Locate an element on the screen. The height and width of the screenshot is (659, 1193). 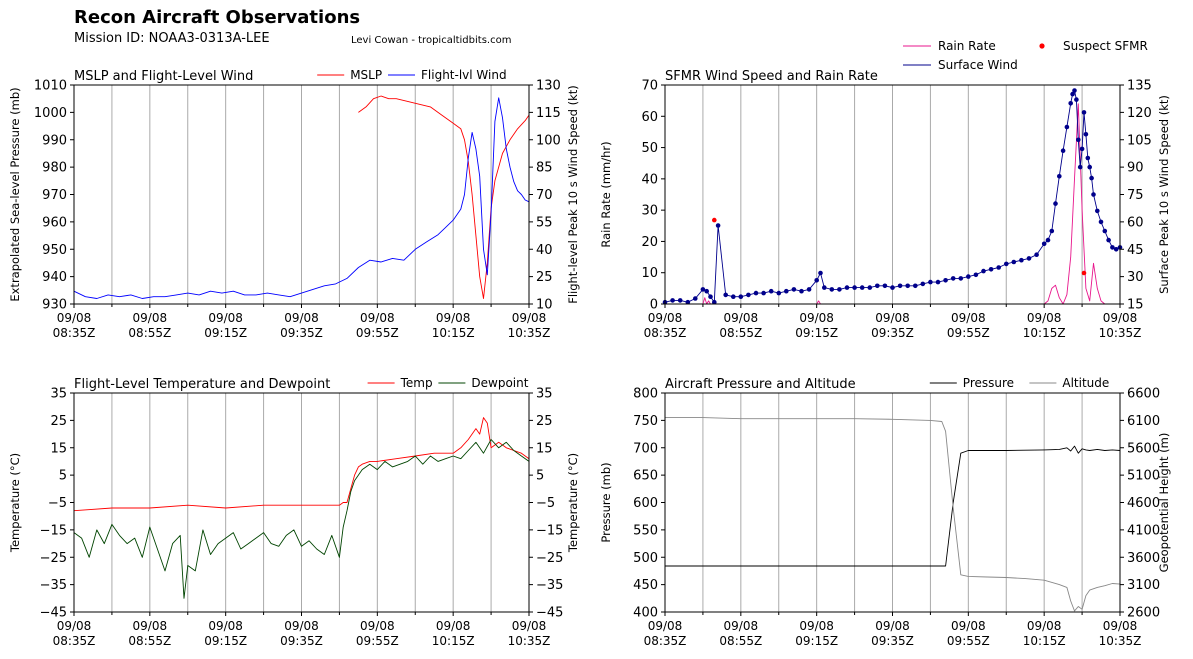
p4-xtick-time: 10:15Z is located at coordinates (1044, 641).